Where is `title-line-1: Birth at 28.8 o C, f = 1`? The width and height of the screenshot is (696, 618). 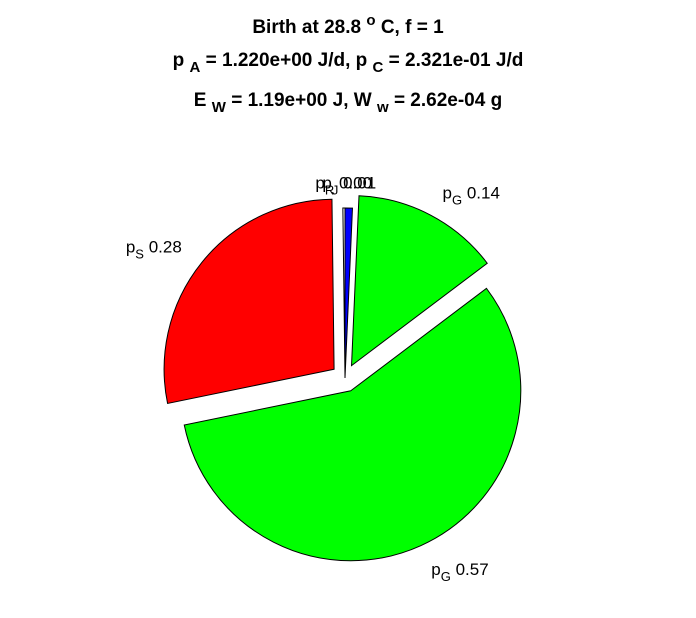 title-line-1: Birth at 28.8 o C, f = 1 is located at coordinates (348, 23).